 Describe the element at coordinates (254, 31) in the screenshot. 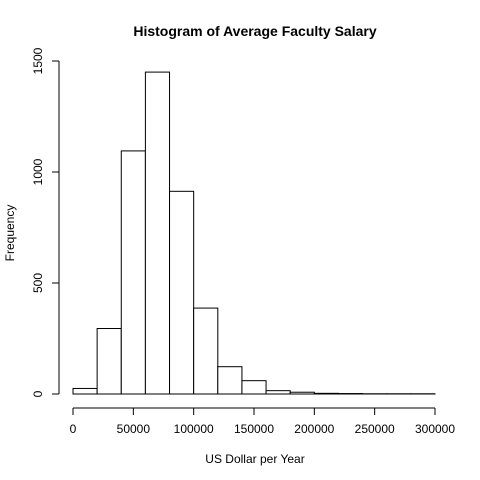

I see `chart-title: Histogram of Average Faculty Salary` at that location.